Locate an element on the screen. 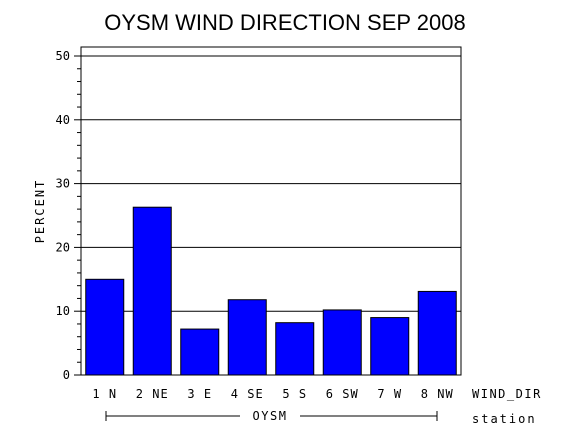 The image size is (570, 430). y-axis-label: PERCENT is located at coordinates (40, 211).